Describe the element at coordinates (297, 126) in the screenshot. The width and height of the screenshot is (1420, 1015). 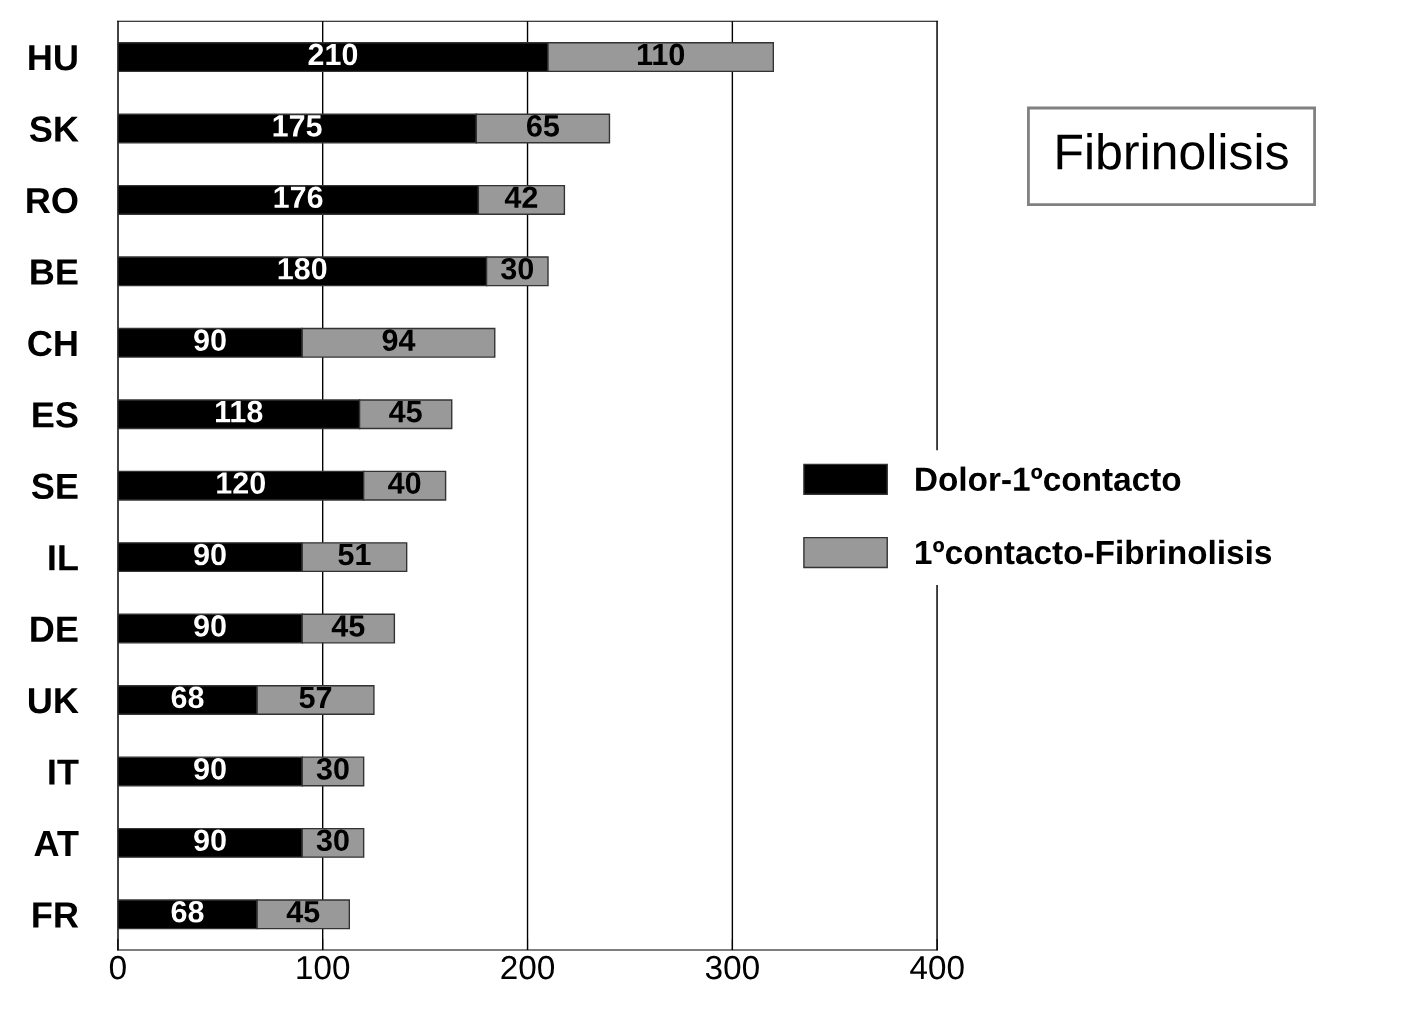
I see `data-label: 175` at that location.